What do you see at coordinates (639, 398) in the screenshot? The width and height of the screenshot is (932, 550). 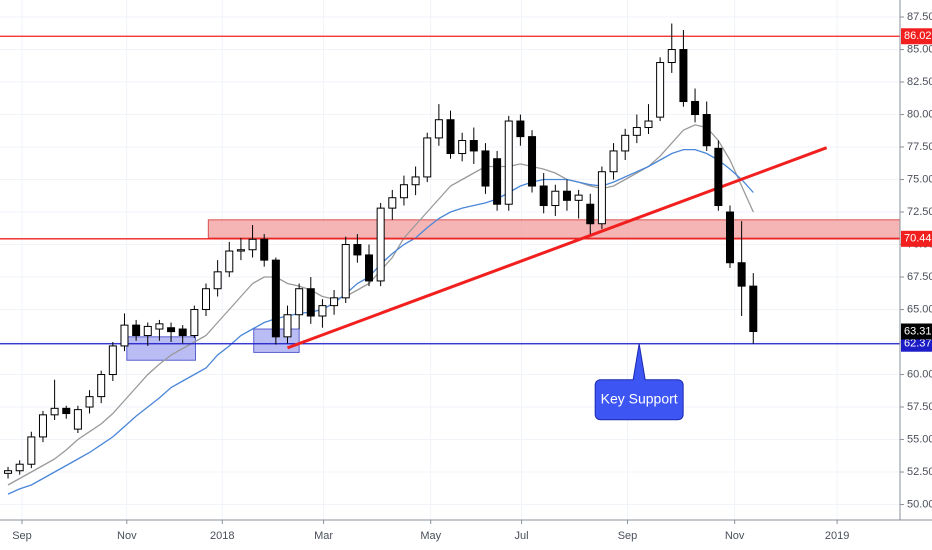 I see `callout-text: Key Support` at bounding box center [639, 398].